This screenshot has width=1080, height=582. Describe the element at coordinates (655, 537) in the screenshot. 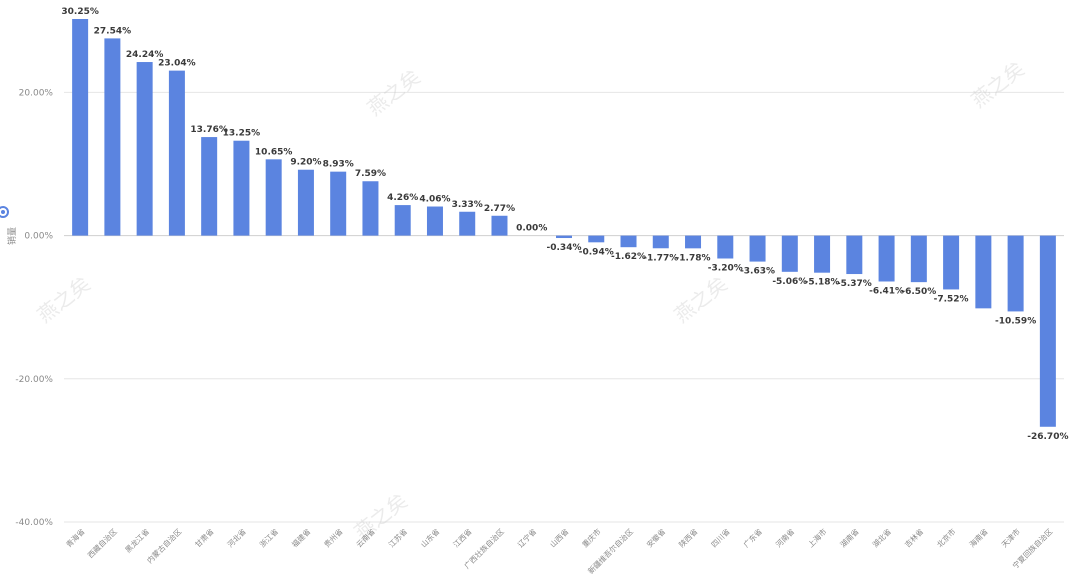

I see `category-label: 安徽省` at that location.